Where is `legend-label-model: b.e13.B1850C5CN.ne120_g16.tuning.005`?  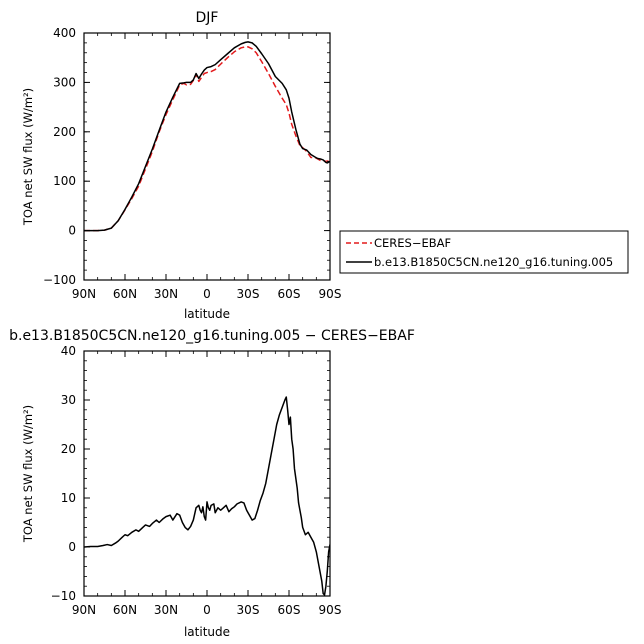
legend-label-model: b.e13.B1850C5CN.ne120_g16.tuning.005 is located at coordinates (493, 262).